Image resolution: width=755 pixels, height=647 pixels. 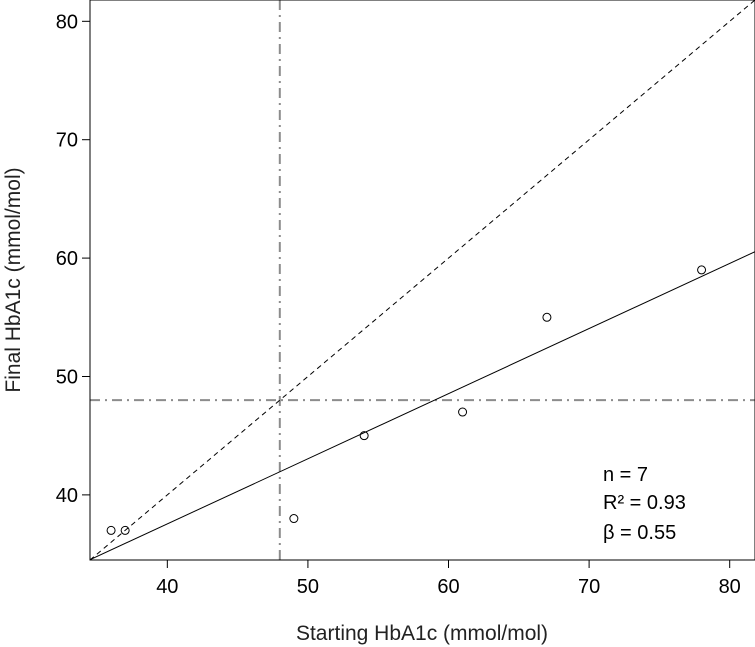 What do you see at coordinates (67, 259) in the screenshot?
I see `y-tick-label: 60` at bounding box center [67, 259].